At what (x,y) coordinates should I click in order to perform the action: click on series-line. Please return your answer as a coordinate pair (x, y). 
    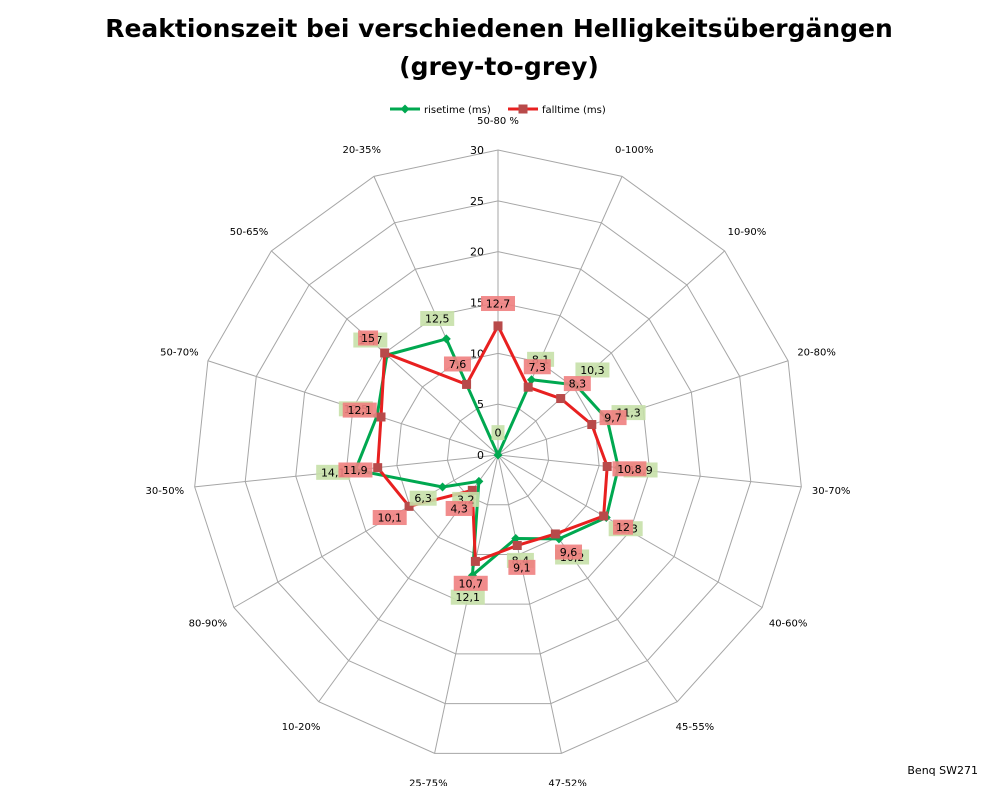
    Looking at the image, I should click on (492, 443).